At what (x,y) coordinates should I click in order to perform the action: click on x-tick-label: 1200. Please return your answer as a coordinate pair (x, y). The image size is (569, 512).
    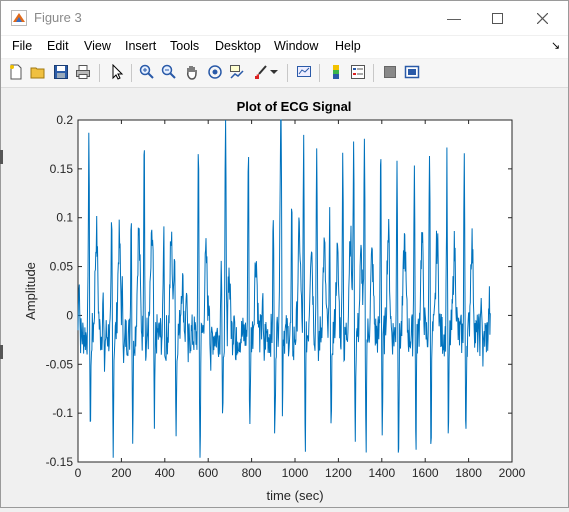
    Looking at the image, I should click on (338, 473).